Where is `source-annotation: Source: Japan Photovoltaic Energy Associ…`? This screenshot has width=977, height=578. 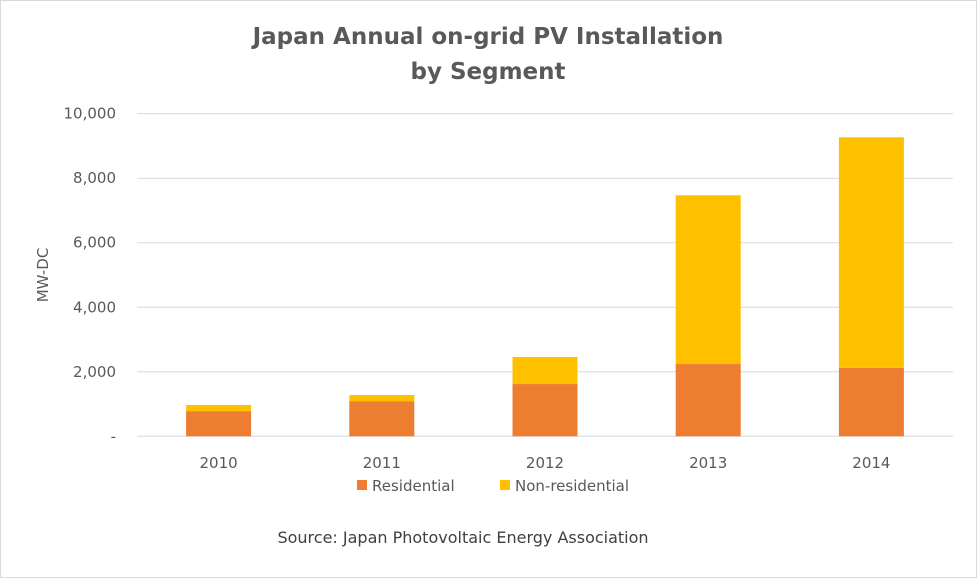 source-annotation: Source: Japan Photovoltaic Energy Associ… is located at coordinates (462, 537).